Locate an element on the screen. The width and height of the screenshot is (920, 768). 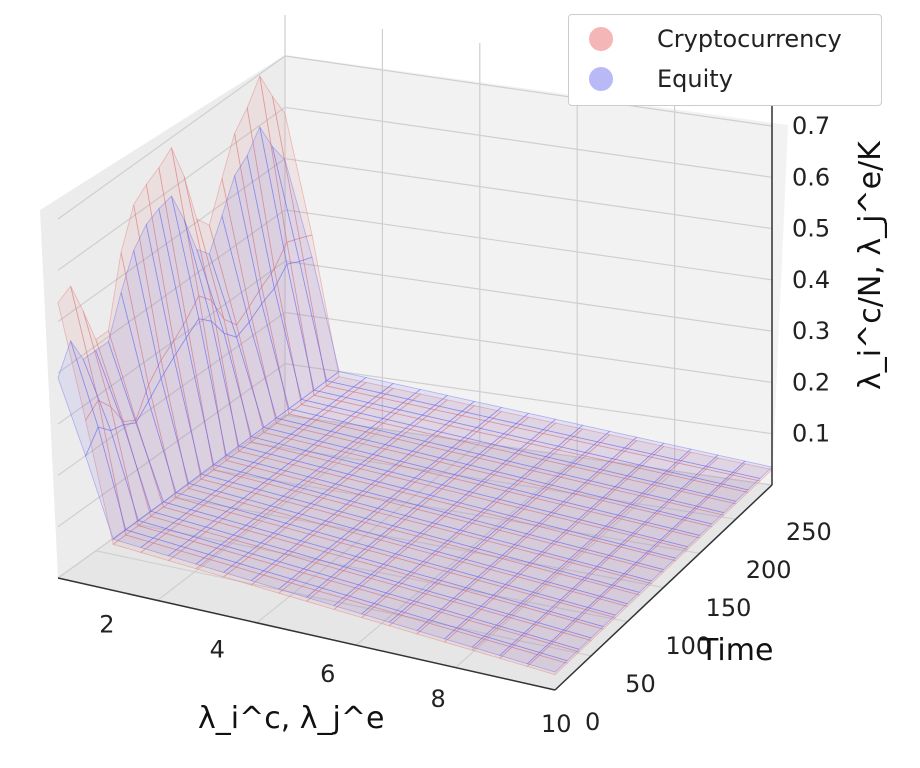
z-tick-label: 0.5 is located at coordinates (811, 229).